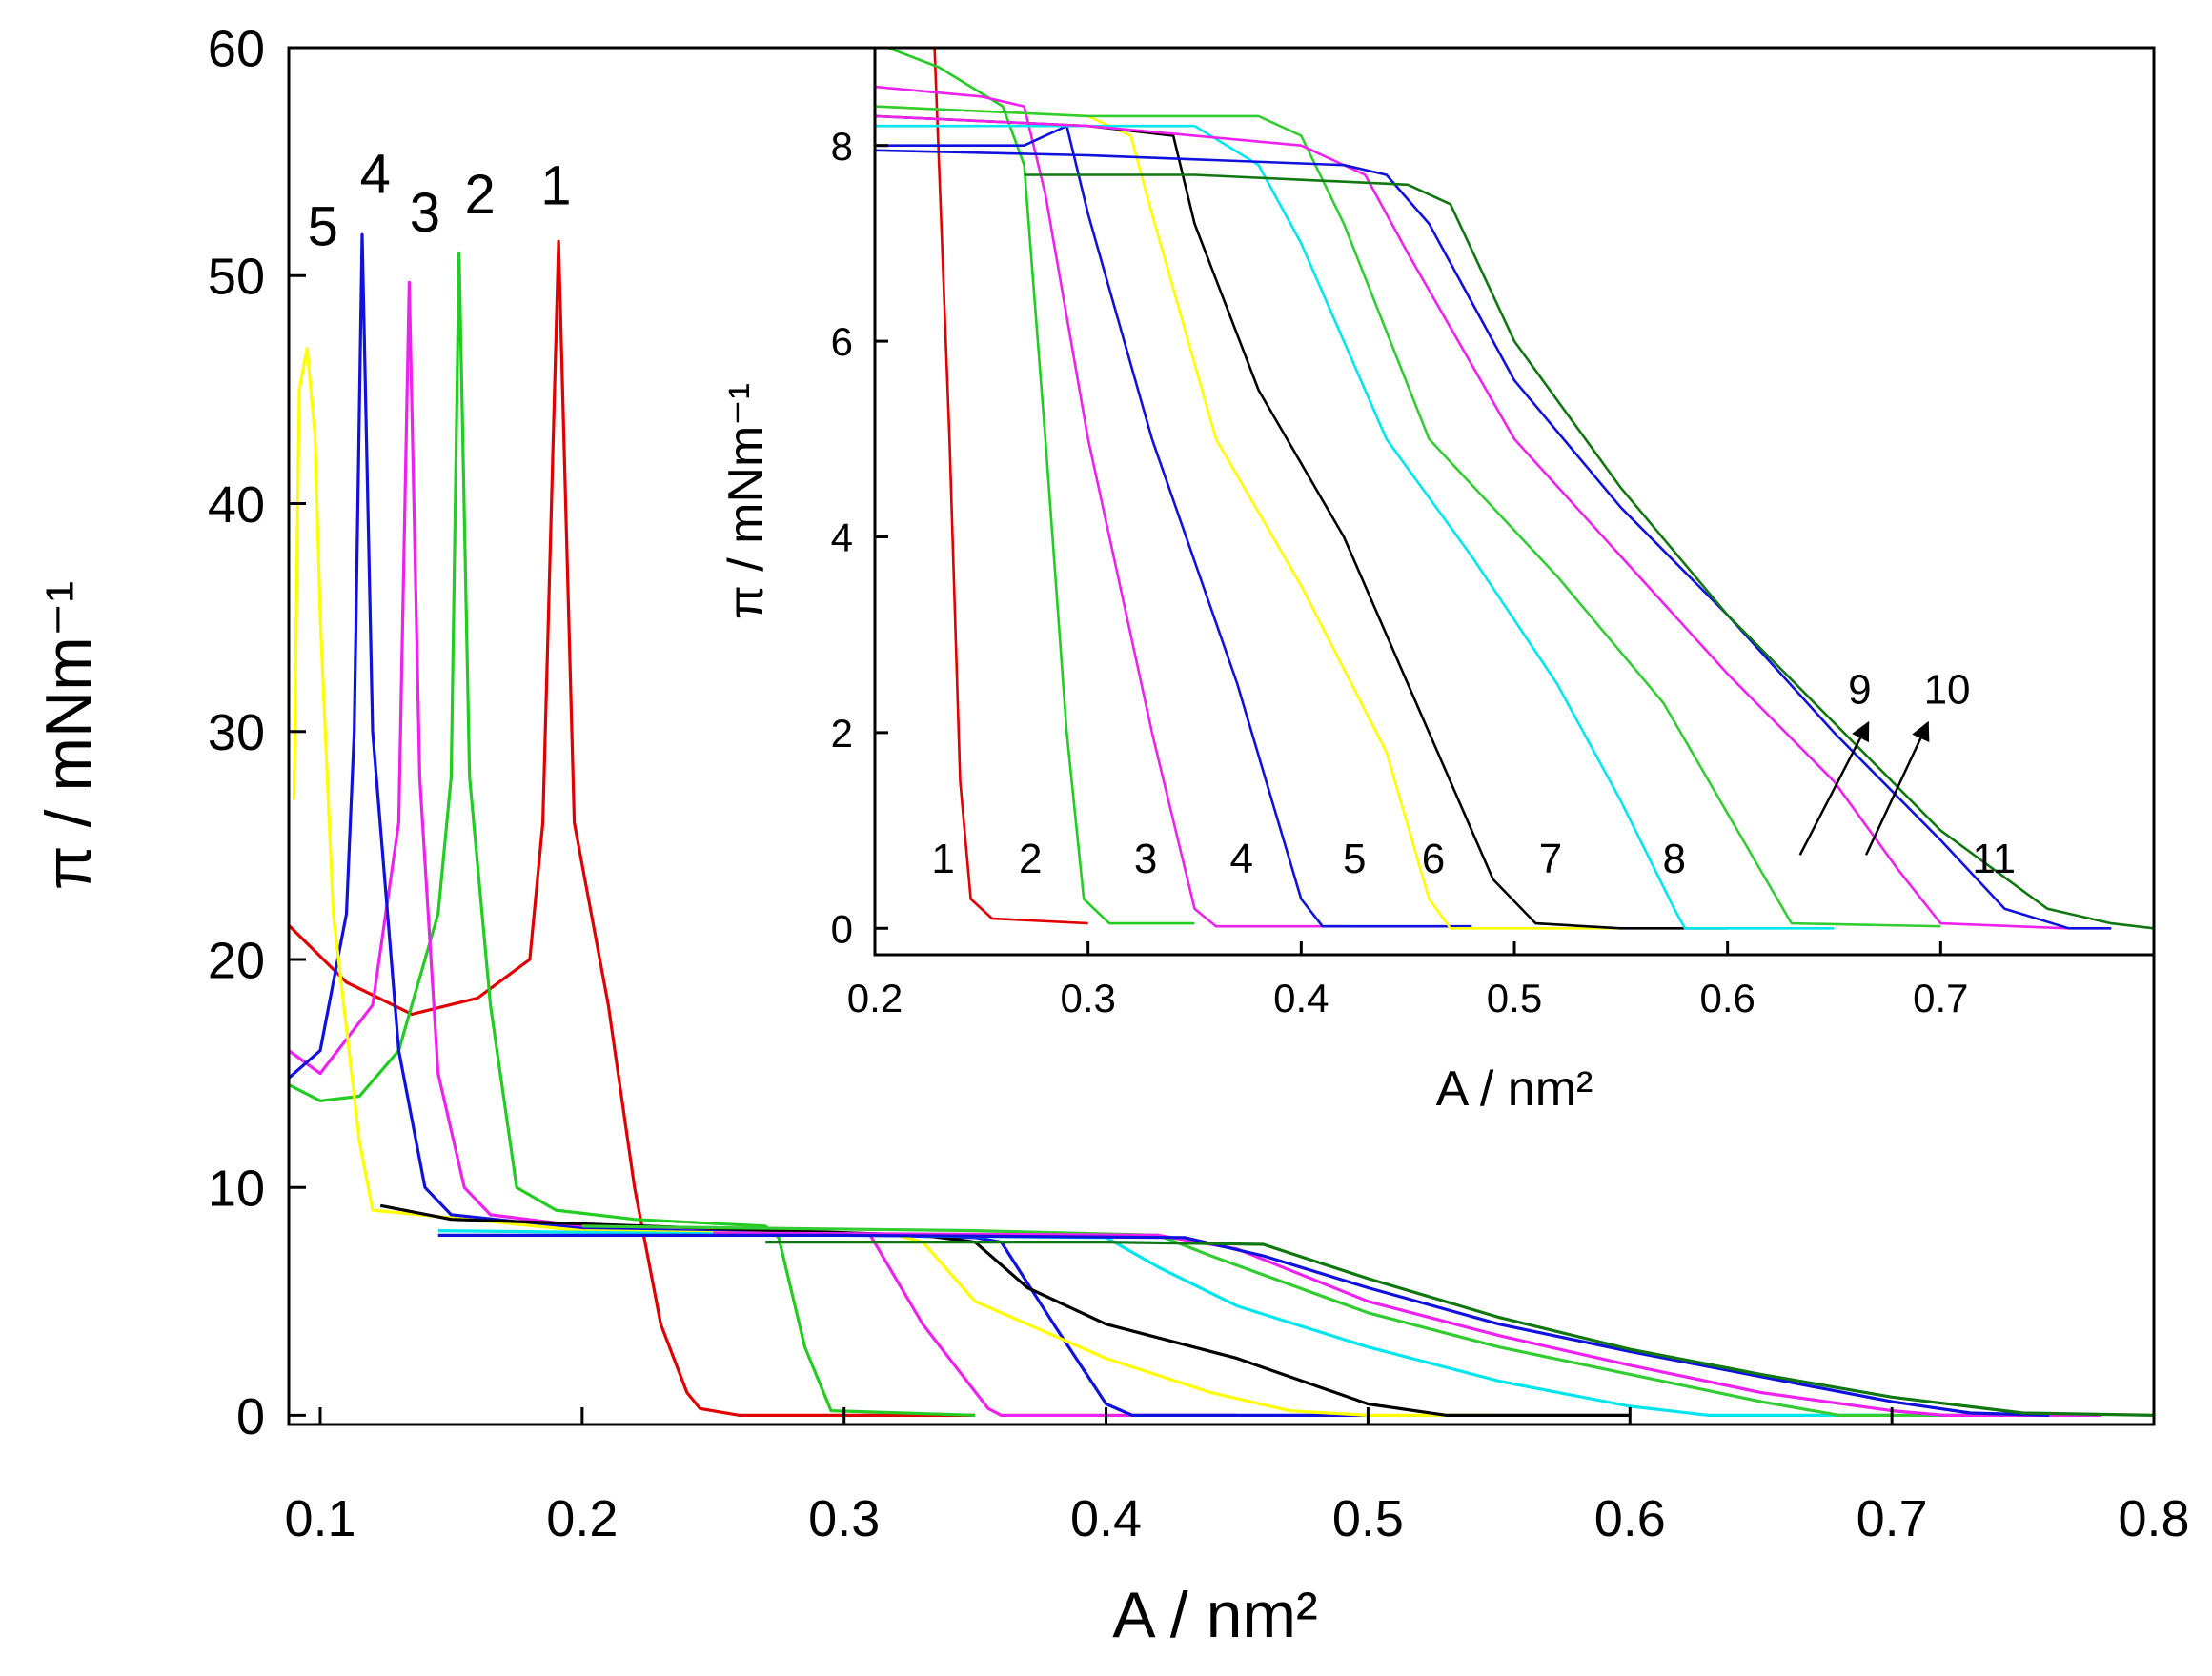 This screenshot has height=1676, width=2212. Describe the element at coordinates (236, 961) in the screenshot. I see `y-tick-label: 20` at that location.